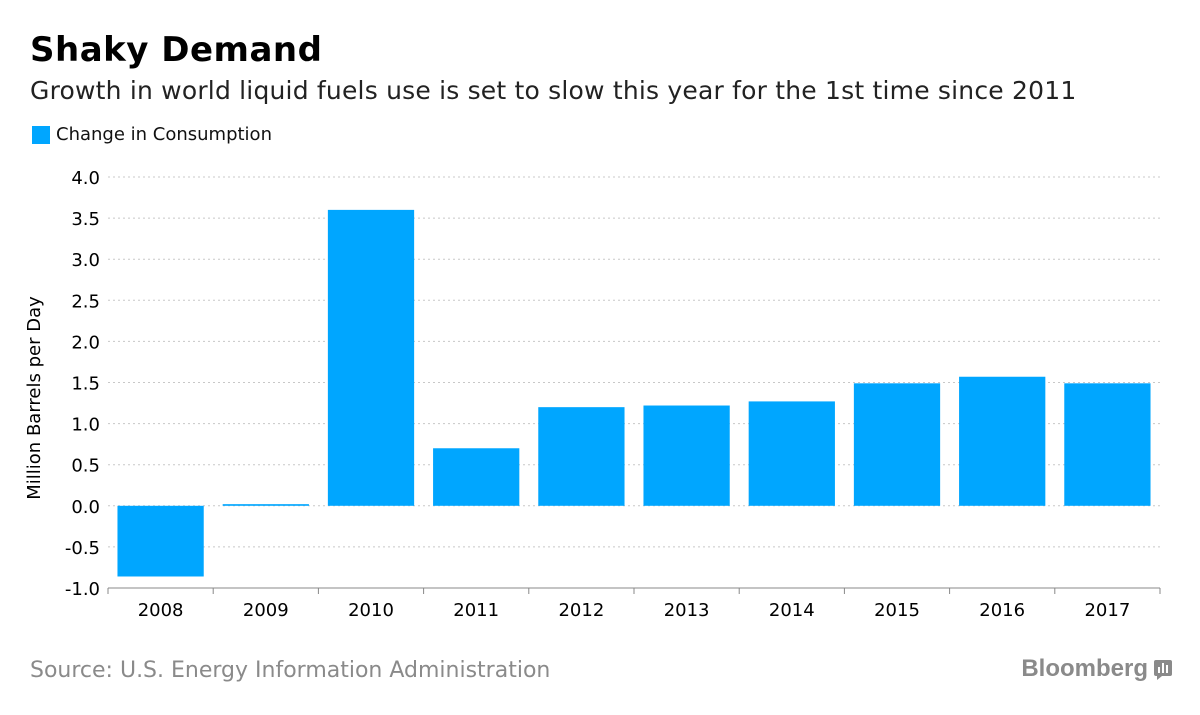 The image size is (1200, 715). What do you see at coordinates (85, 260) in the screenshot?
I see `y-tick-label: 3.0` at bounding box center [85, 260].